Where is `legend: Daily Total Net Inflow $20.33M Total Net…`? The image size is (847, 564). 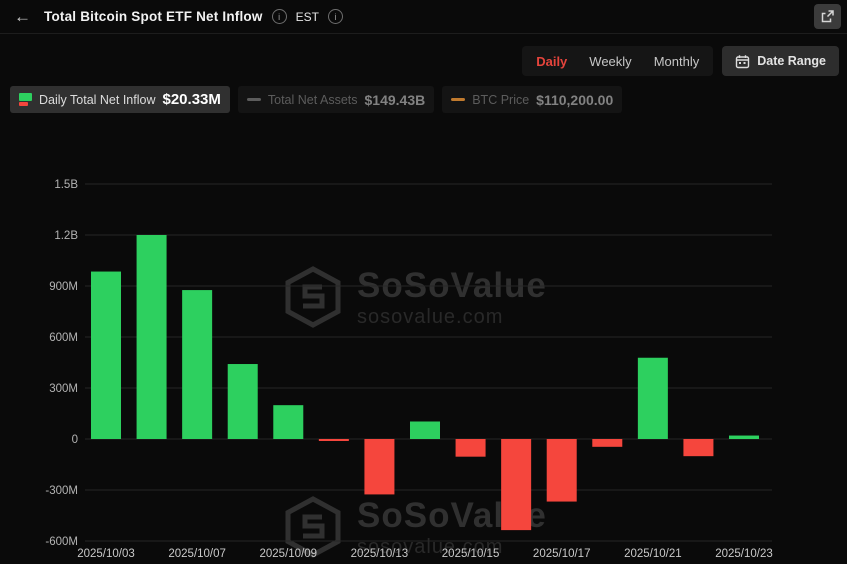 legend: Daily Total Net Inflow $20.33M Total Net… is located at coordinates (316, 99).